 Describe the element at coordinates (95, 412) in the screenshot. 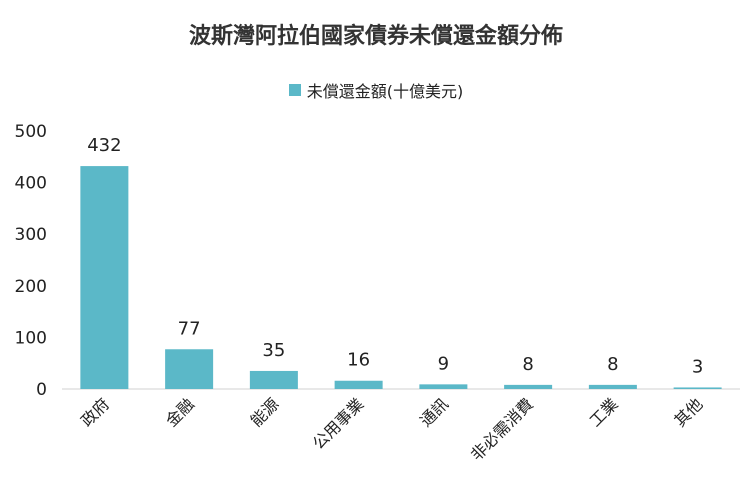

I see `x-tick-label: 政府` at that location.